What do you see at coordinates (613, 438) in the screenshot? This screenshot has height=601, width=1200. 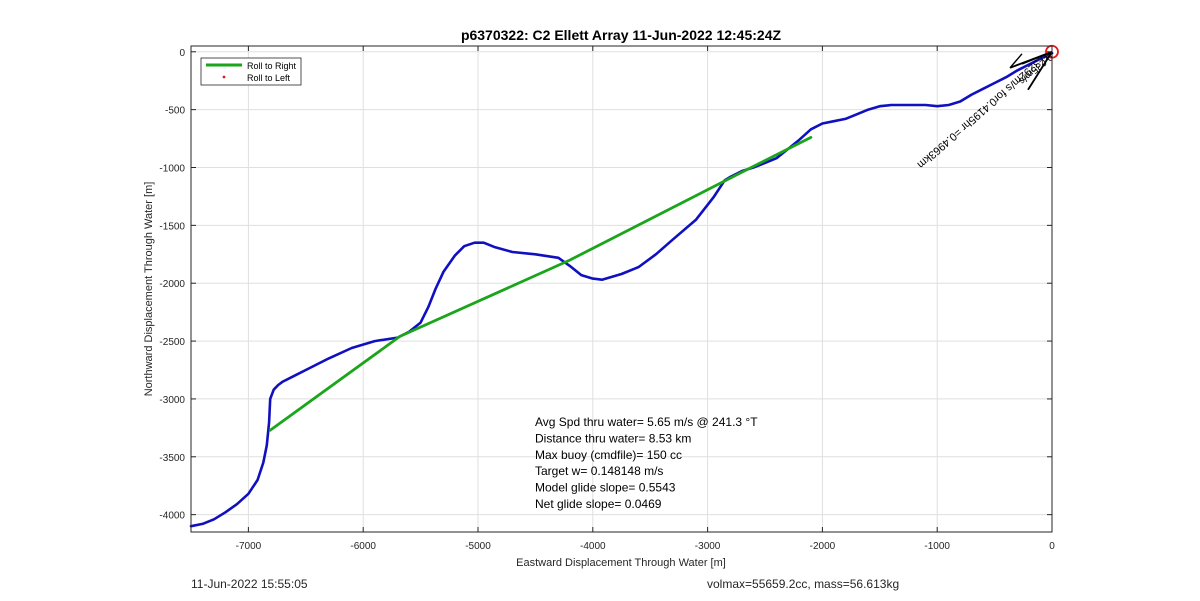 I see `stats-annotation-line: Distance thru water= 8.53 km` at bounding box center [613, 438].